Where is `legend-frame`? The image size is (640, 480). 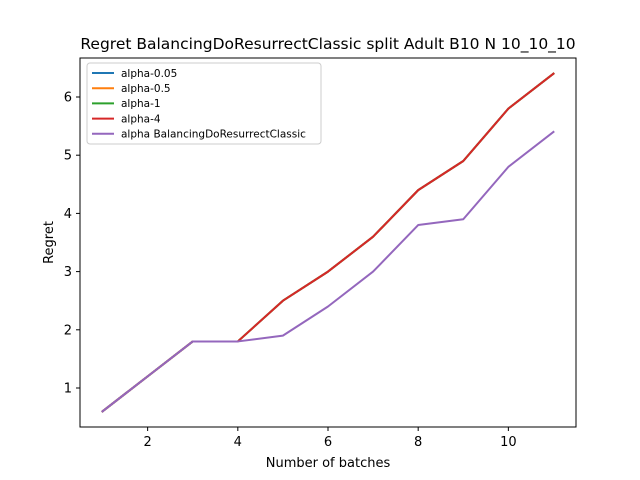
legend-frame is located at coordinates (204, 103).